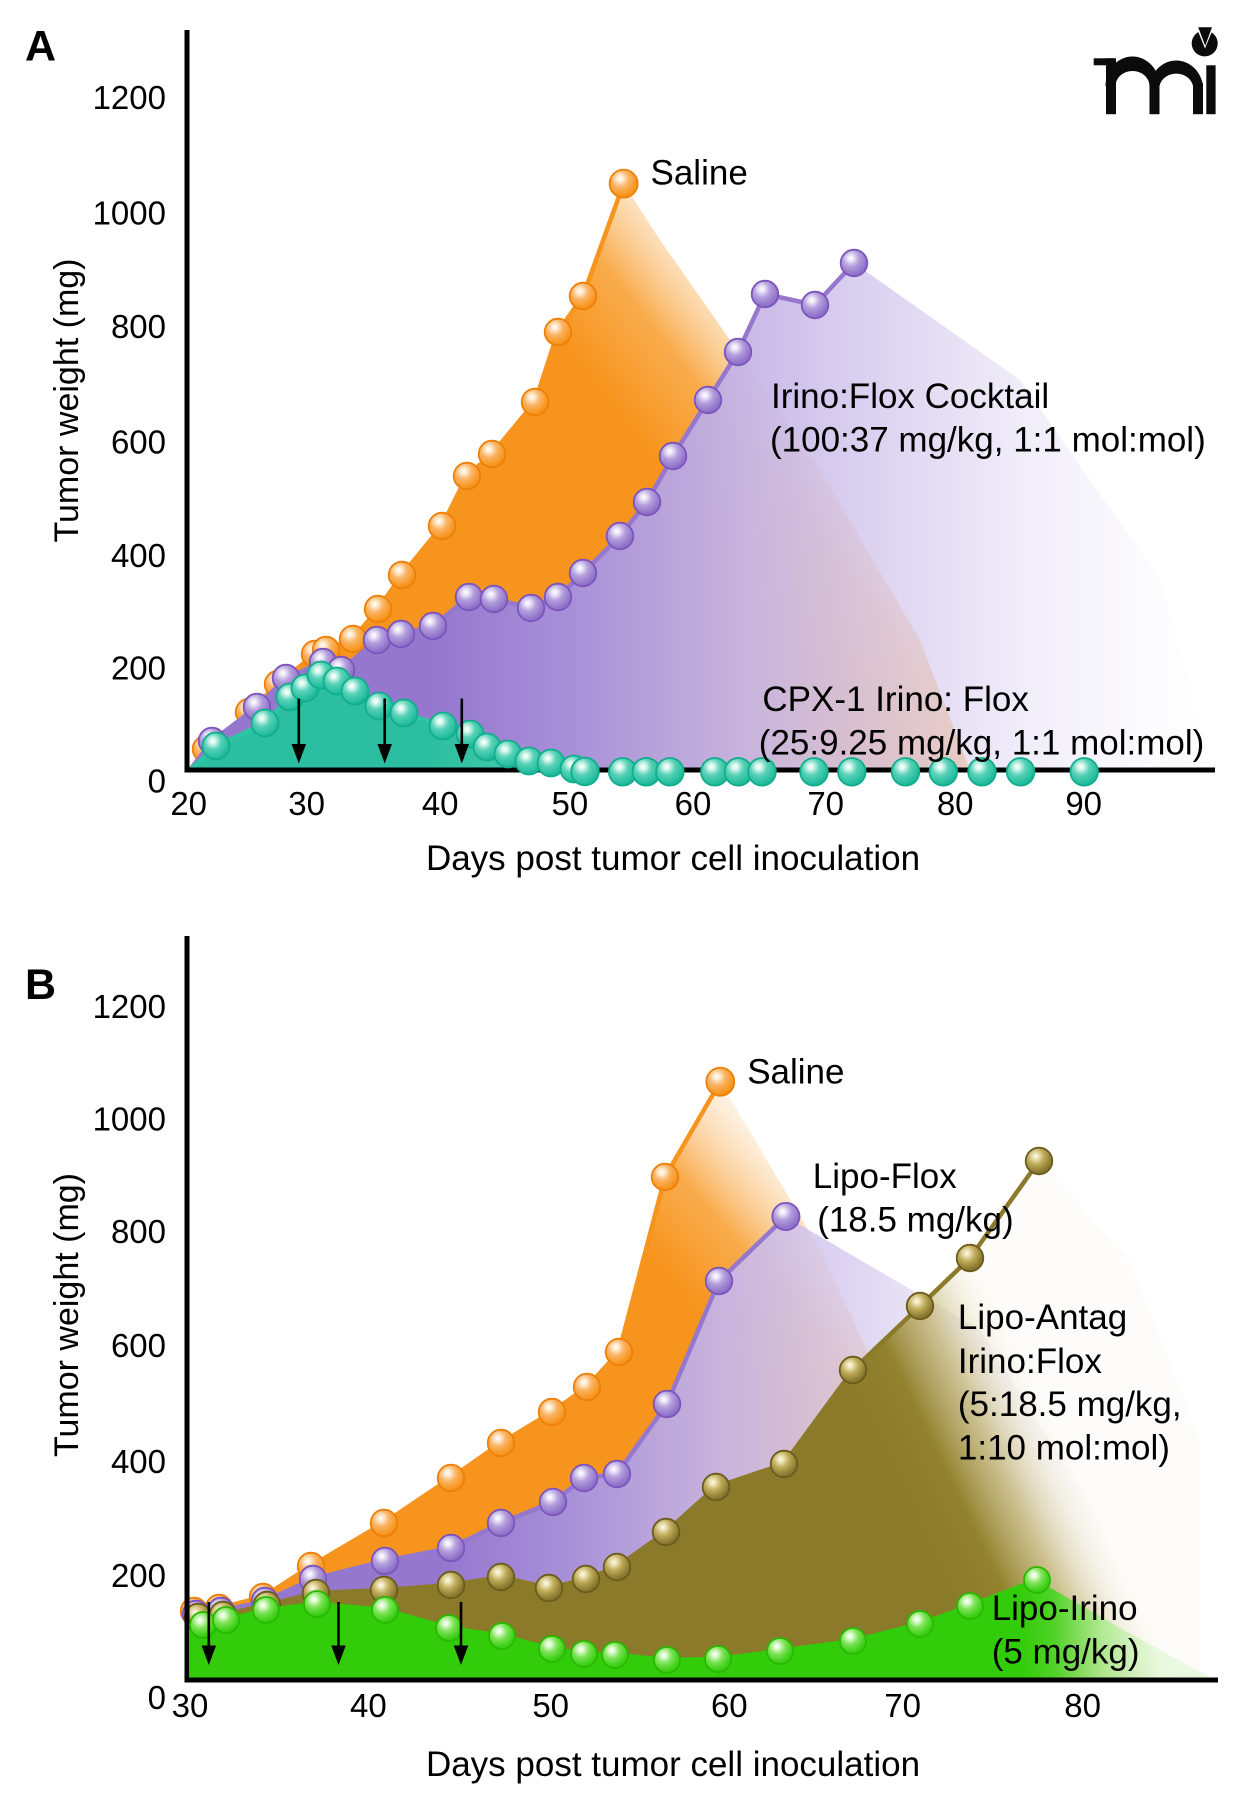 The width and height of the screenshot is (1249, 1800). Describe the element at coordinates (1042, 1317) in the screenshot. I see `svg-text: Lipo-Antag` at that location.